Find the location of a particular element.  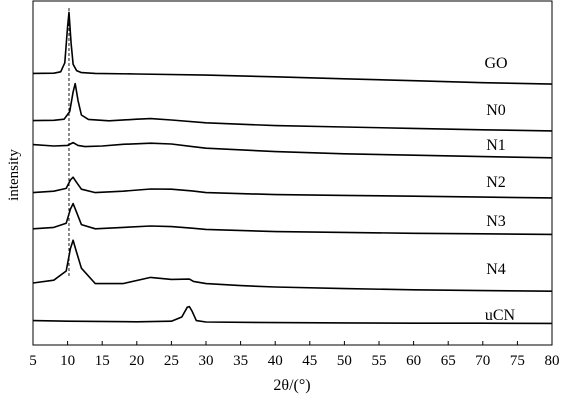

series-line-n1 is located at coordinates (292, 150).